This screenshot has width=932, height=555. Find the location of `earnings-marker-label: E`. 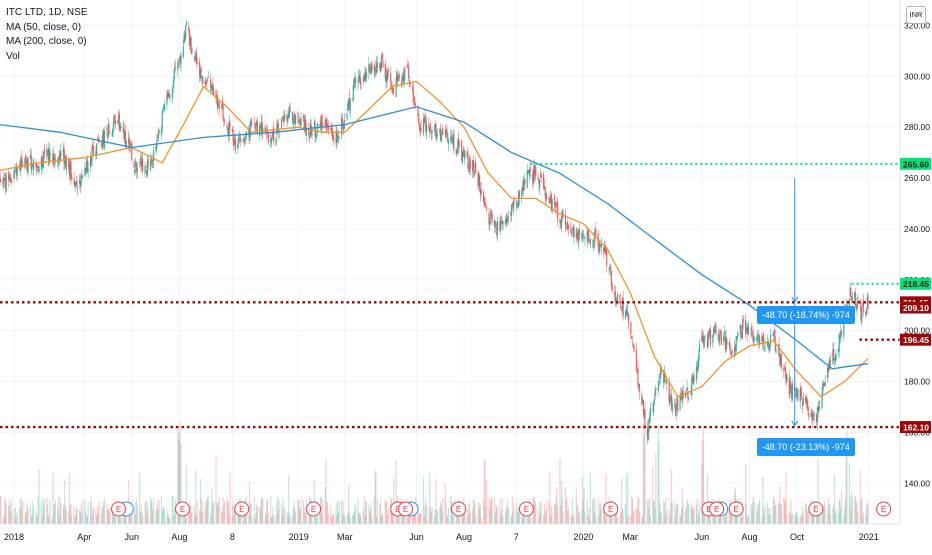

earnings-marker-label: E is located at coordinates (313, 509).